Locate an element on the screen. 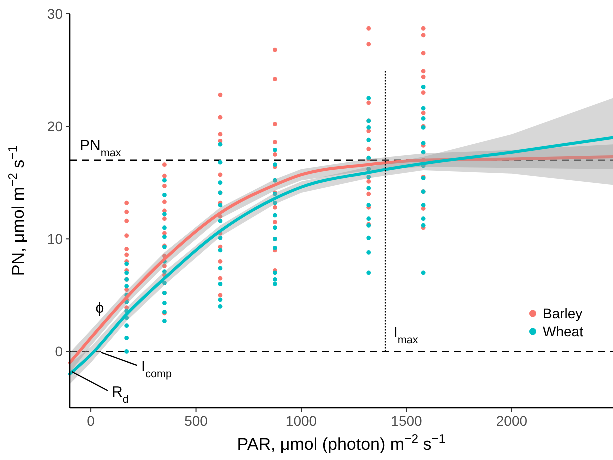  x-axis-title: PAR, μmol (photon) m$^{−2}$ s$^{−1}$ is located at coordinates (341, 443).